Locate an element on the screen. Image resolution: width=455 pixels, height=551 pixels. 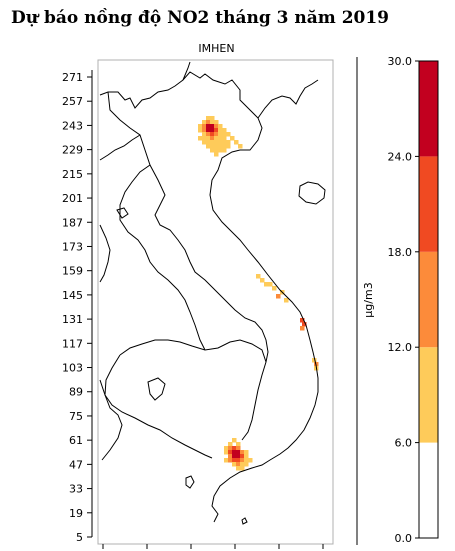
y-tick-label: 131 is located at coordinates (72, 319).